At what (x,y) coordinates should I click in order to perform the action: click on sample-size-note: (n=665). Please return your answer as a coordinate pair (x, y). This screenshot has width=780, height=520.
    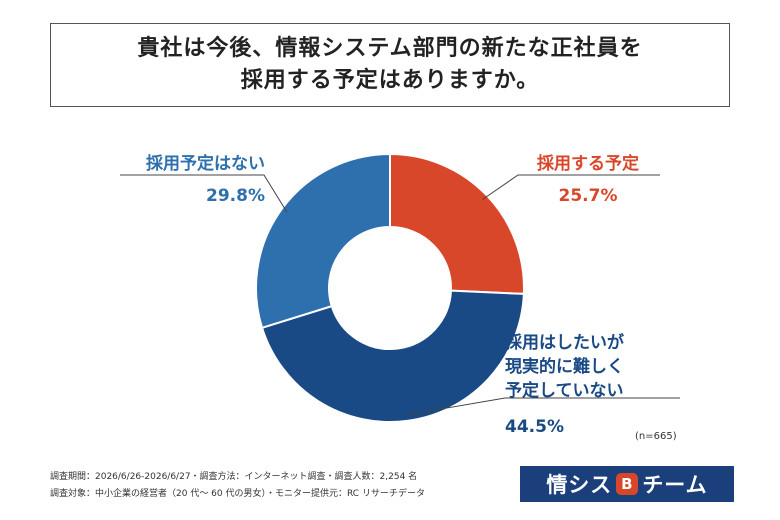
    Looking at the image, I should click on (656, 436).